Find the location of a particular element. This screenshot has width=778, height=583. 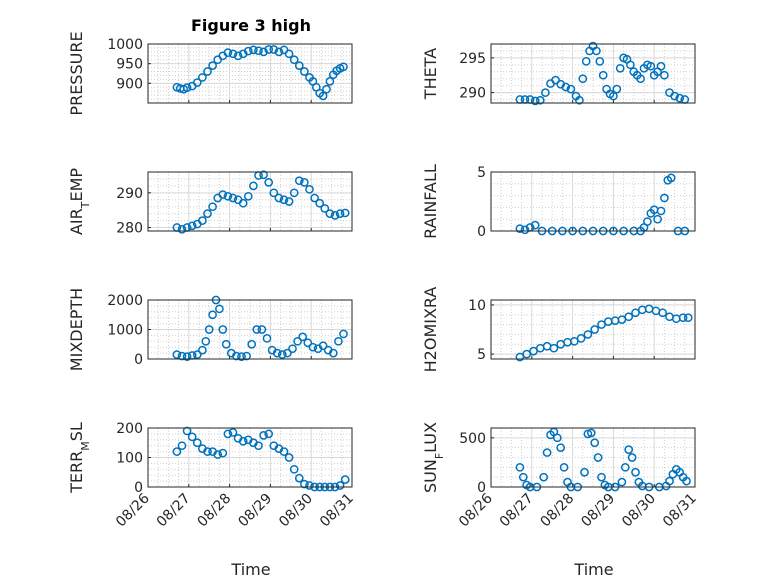

subplot-mixdepth: 0 1000 2000 MIXDEPTH is located at coordinates (210, 329).